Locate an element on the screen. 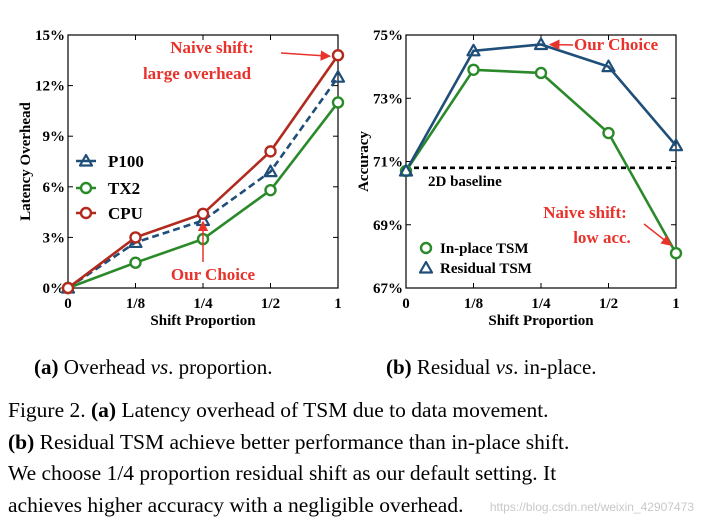  subcaption-a: (a) Overhead vs. proportion. is located at coordinates (153, 367).